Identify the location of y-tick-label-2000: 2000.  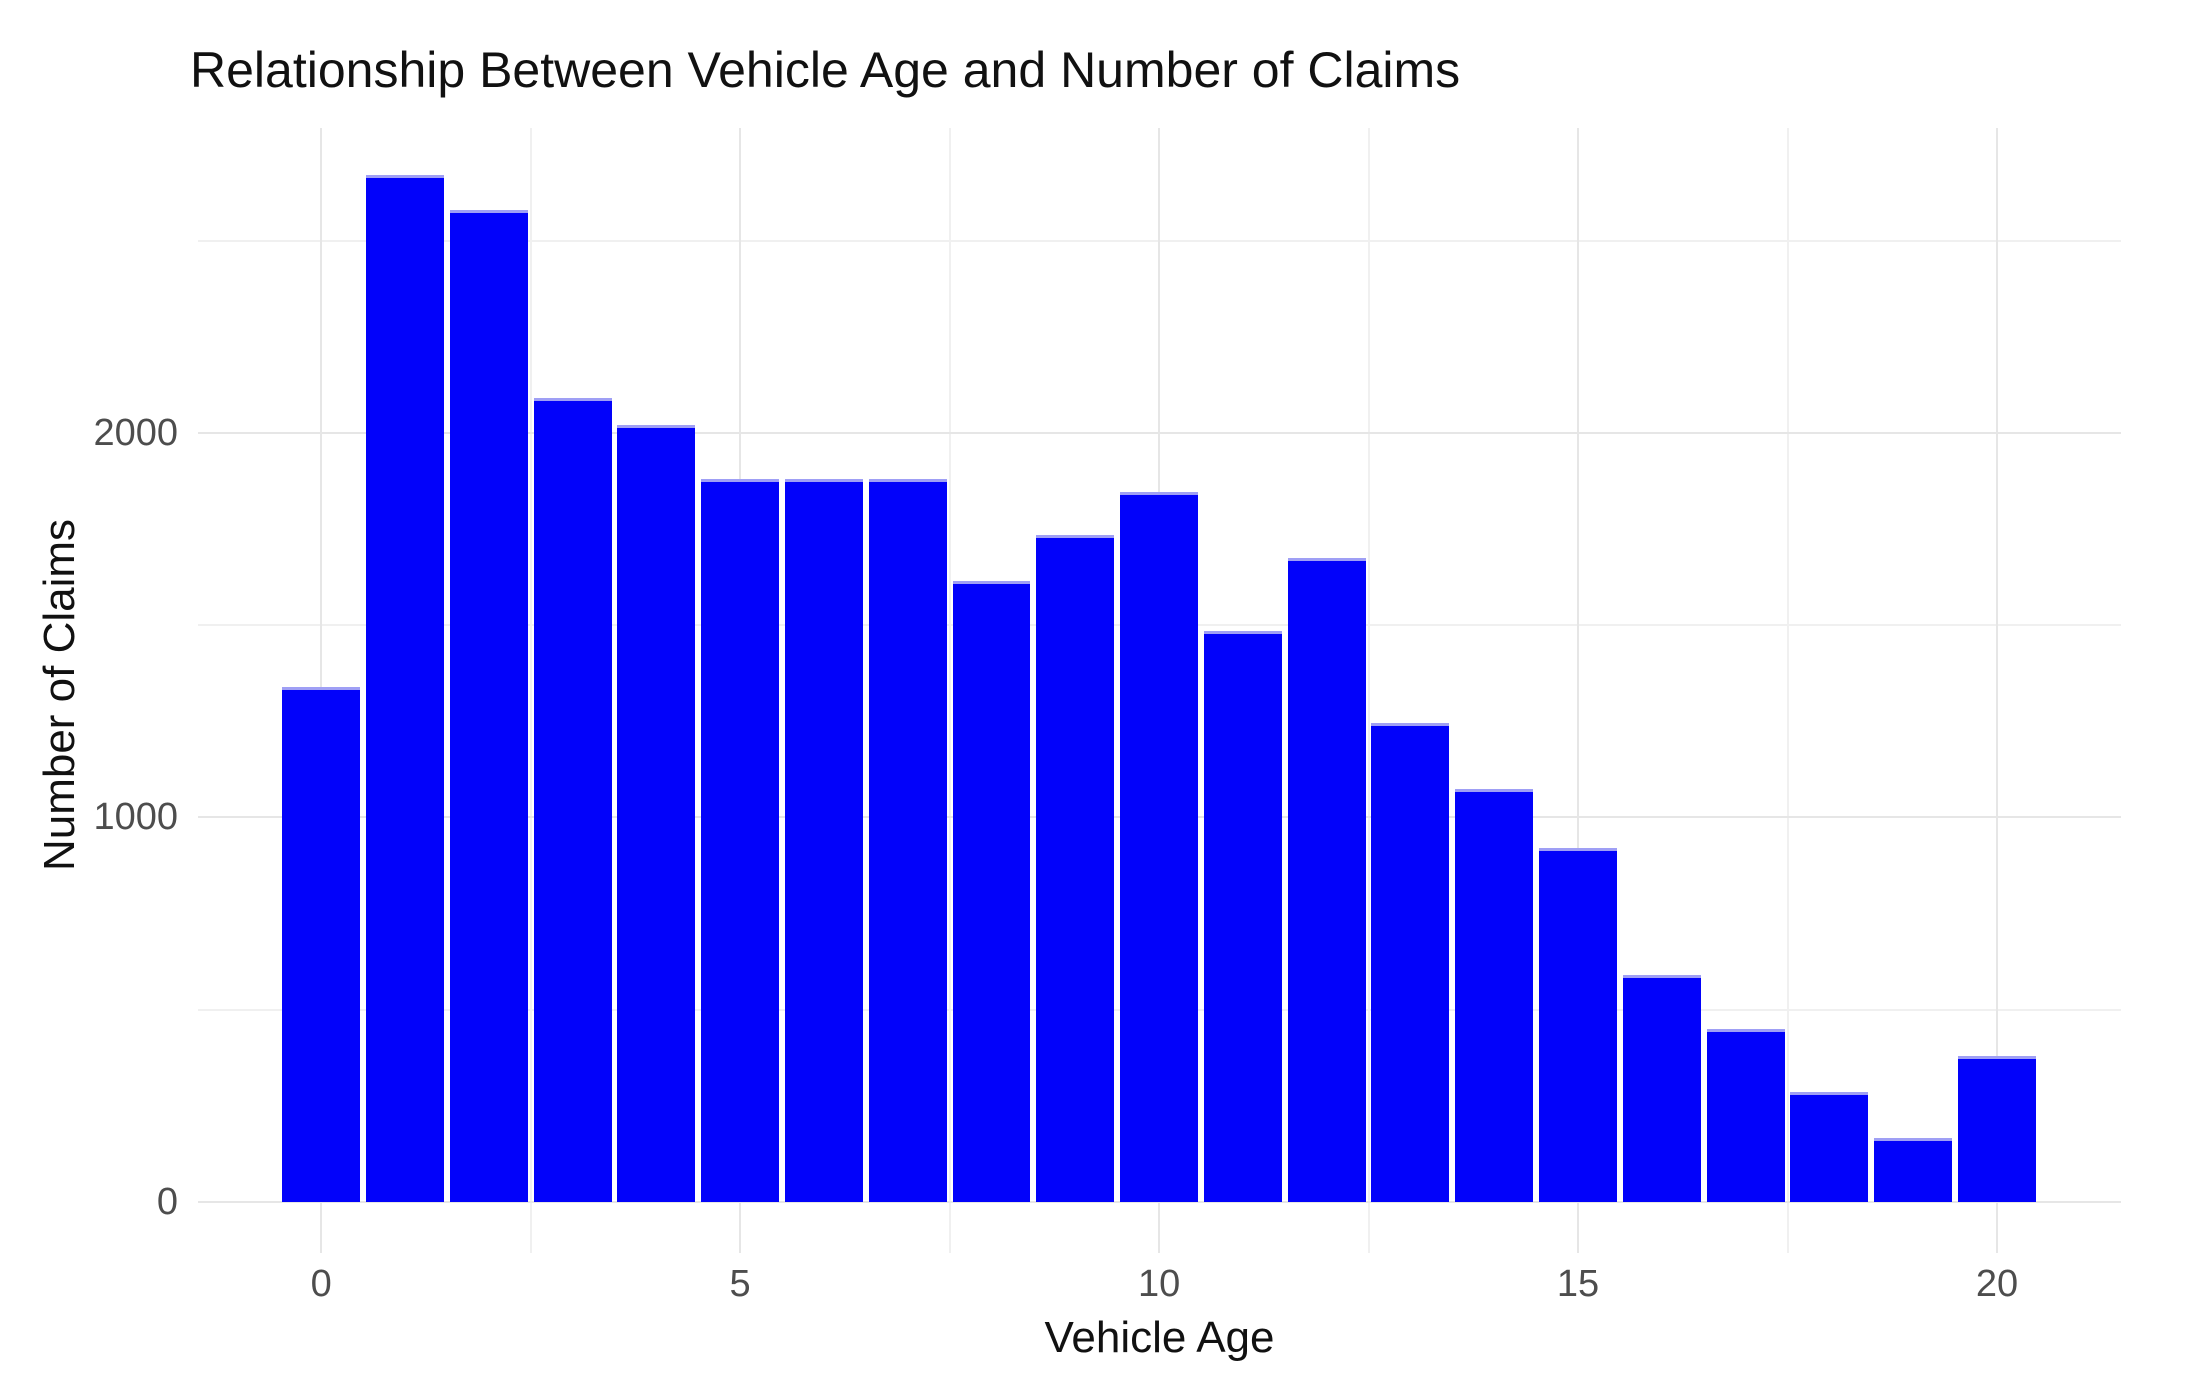
(135, 432).